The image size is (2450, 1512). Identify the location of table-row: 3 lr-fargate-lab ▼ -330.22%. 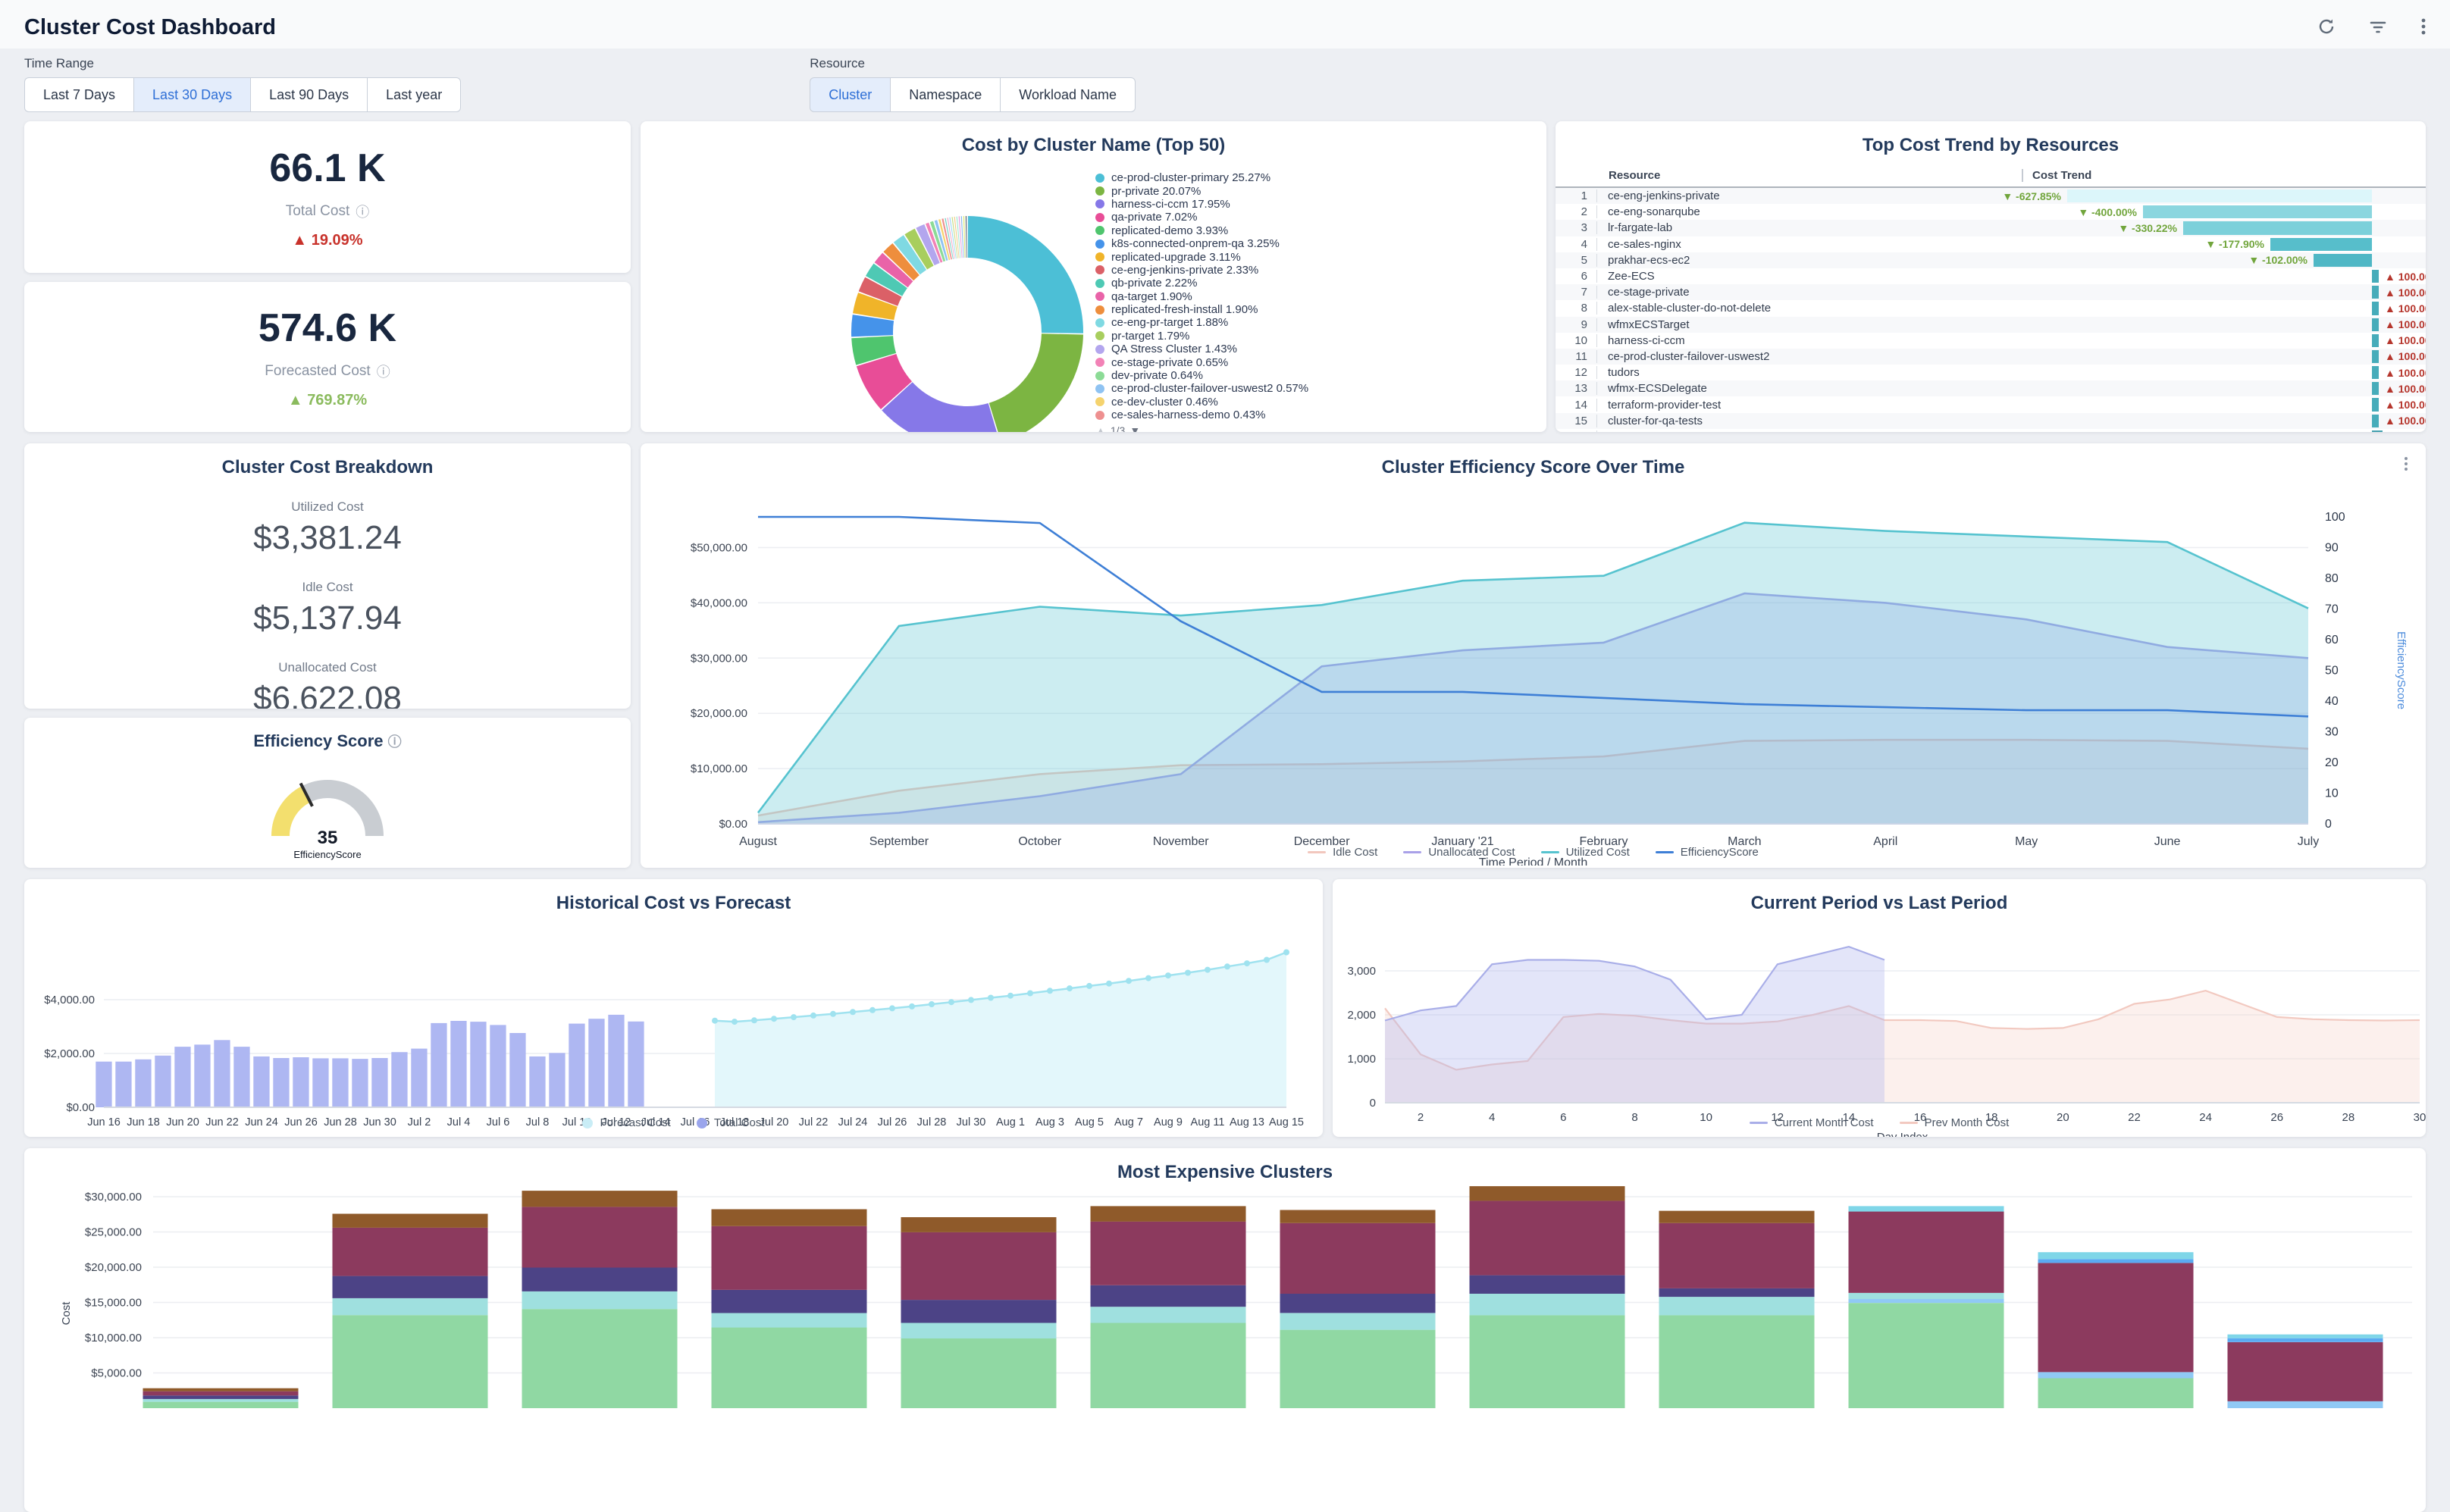
(1991, 228).